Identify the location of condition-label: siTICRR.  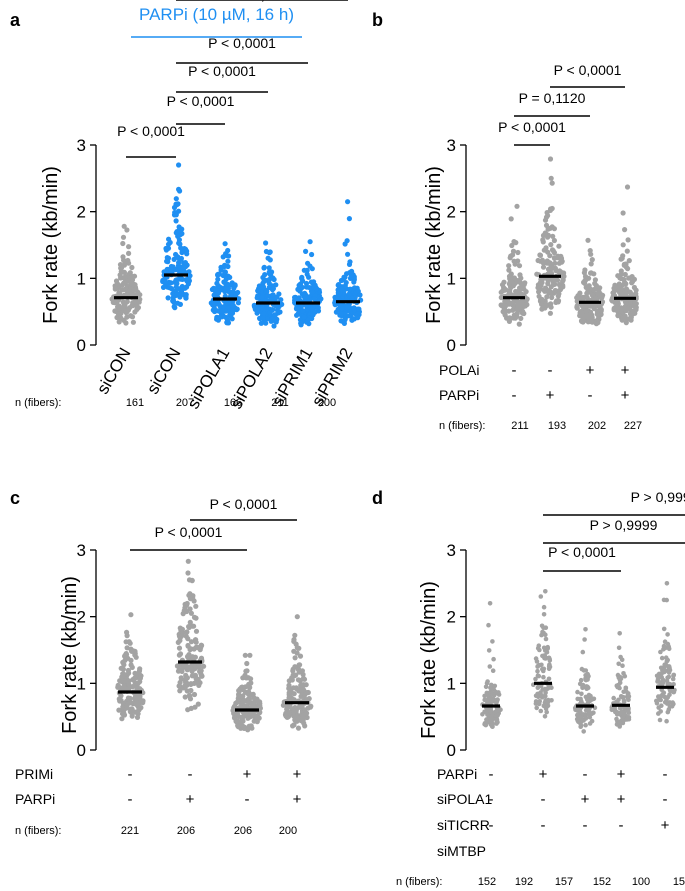
(463, 825).